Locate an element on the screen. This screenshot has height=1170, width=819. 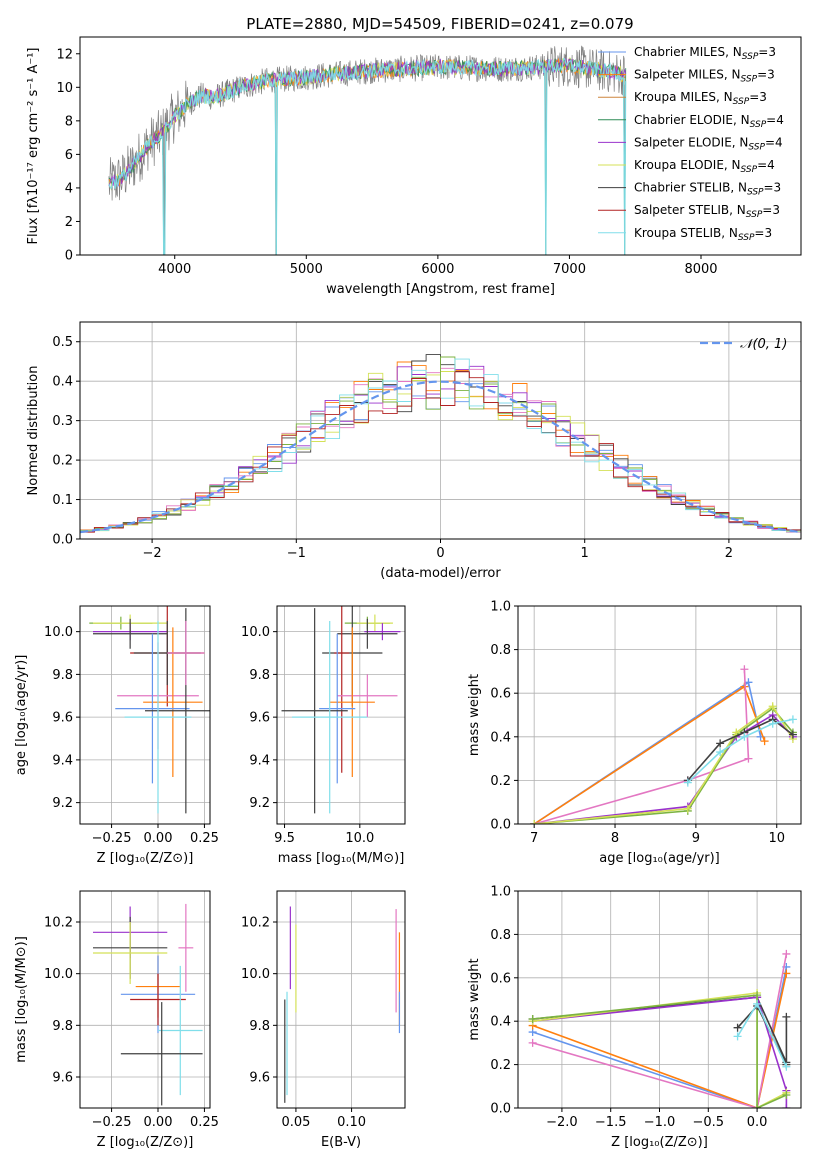
legend-label: Salpeter STELIB, NSSP=3 is located at coordinates (707, 211).